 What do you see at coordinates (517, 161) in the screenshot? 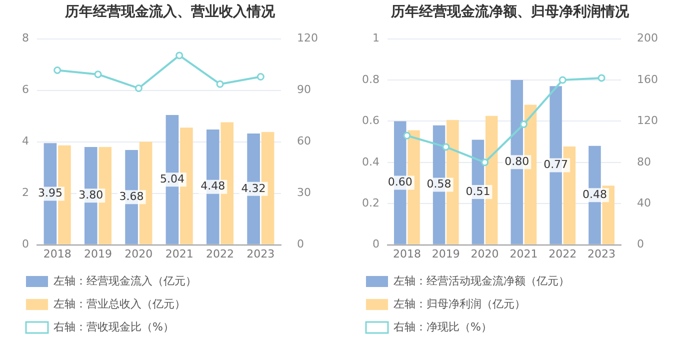
I see `data-label: 0.80` at bounding box center [517, 161].